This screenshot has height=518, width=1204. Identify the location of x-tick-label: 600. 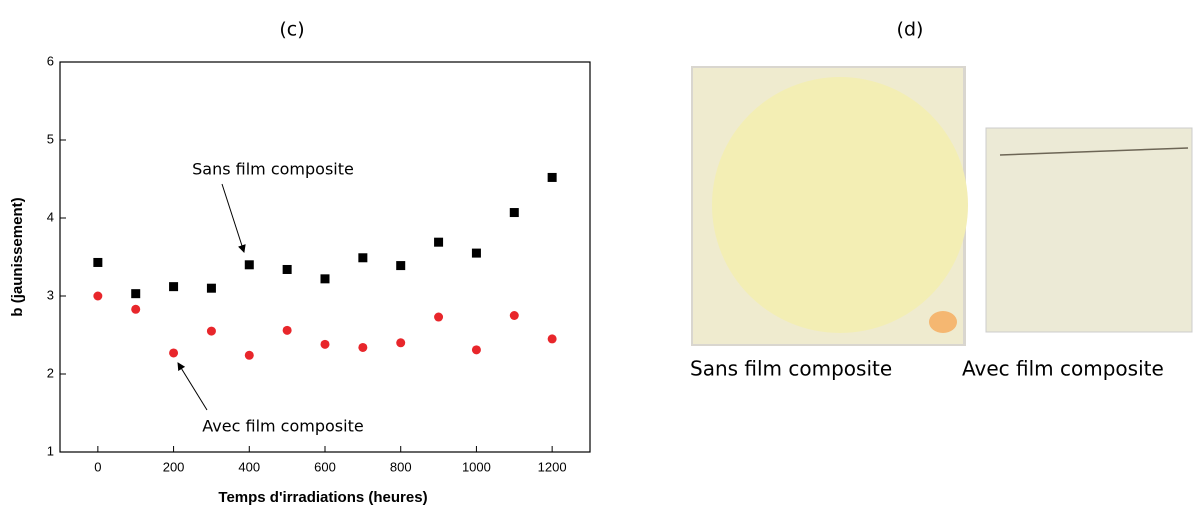
(325, 466).